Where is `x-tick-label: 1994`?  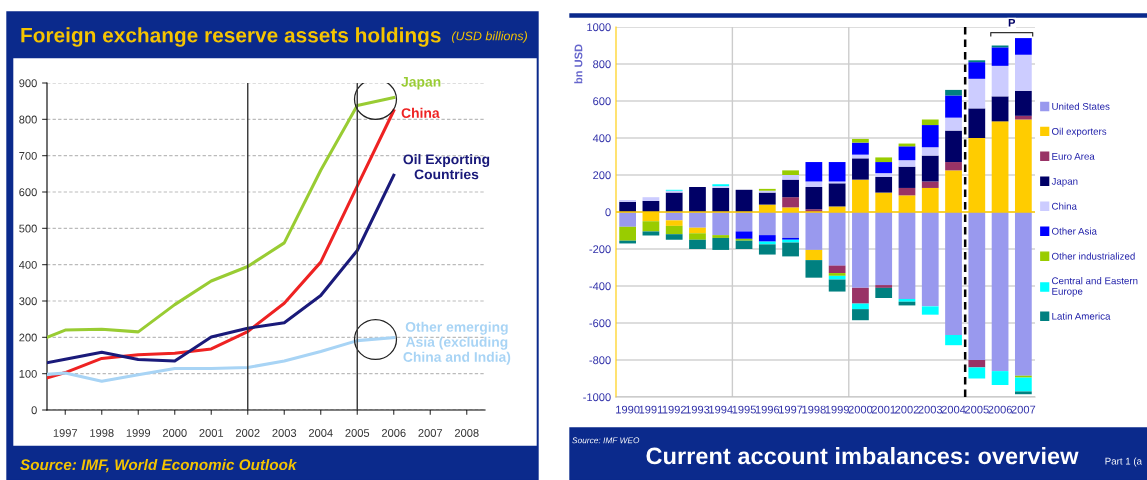 x-tick-label: 1994 is located at coordinates (721, 409).